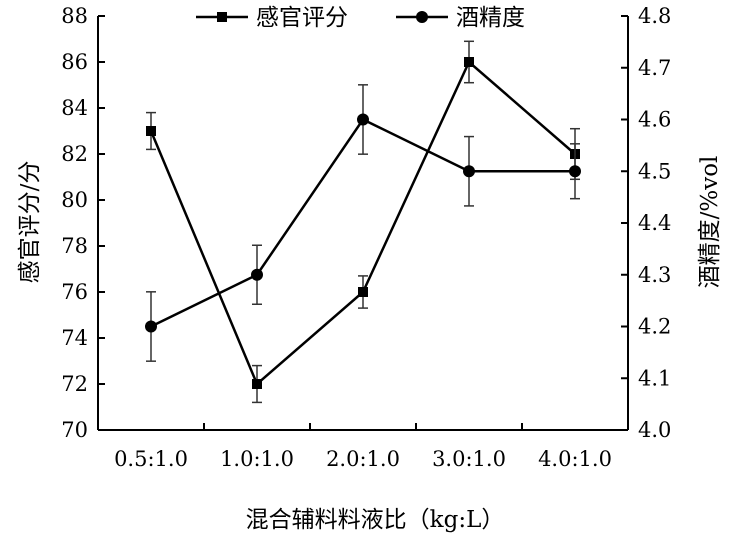 Image resolution: width=735 pixels, height=534 pixels. What do you see at coordinates (74, 384) in the screenshot?
I see `y-left-tick-label: 72` at bounding box center [74, 384].